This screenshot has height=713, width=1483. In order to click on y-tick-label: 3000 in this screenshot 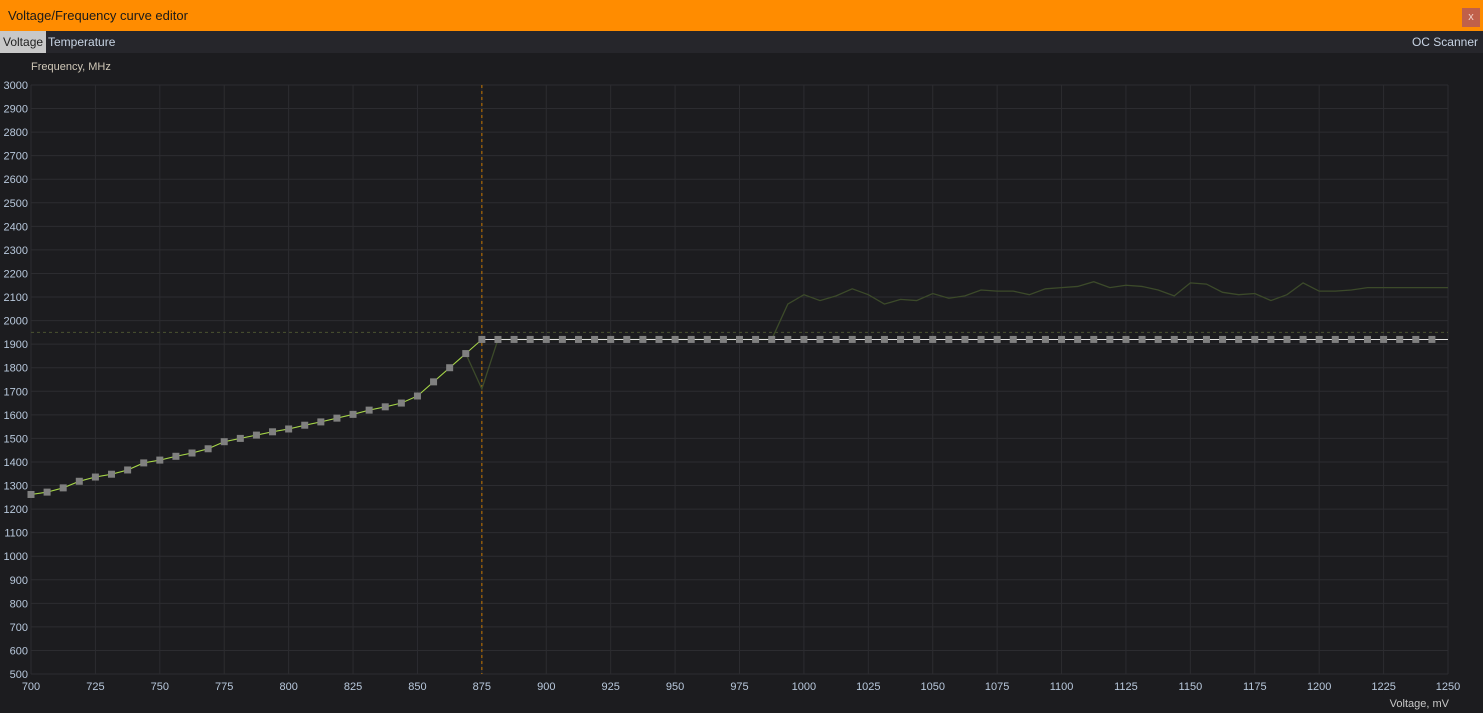, I will do `click(16, 86)`.